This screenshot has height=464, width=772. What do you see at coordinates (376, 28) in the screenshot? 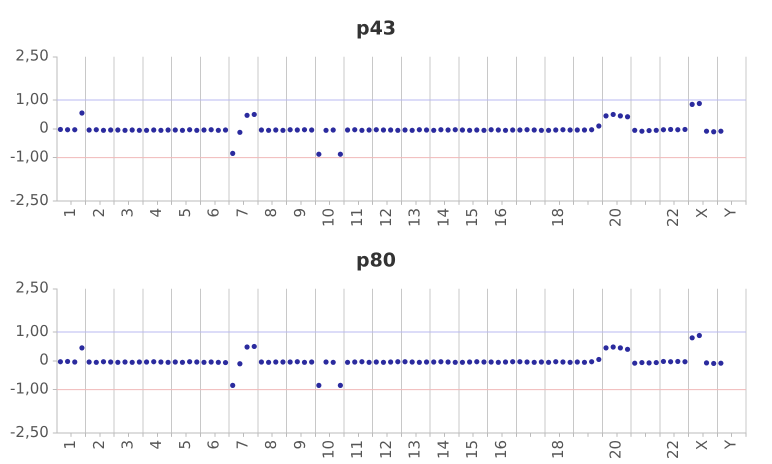
I see `chart-title: p43` at bounding box center [376, 28].